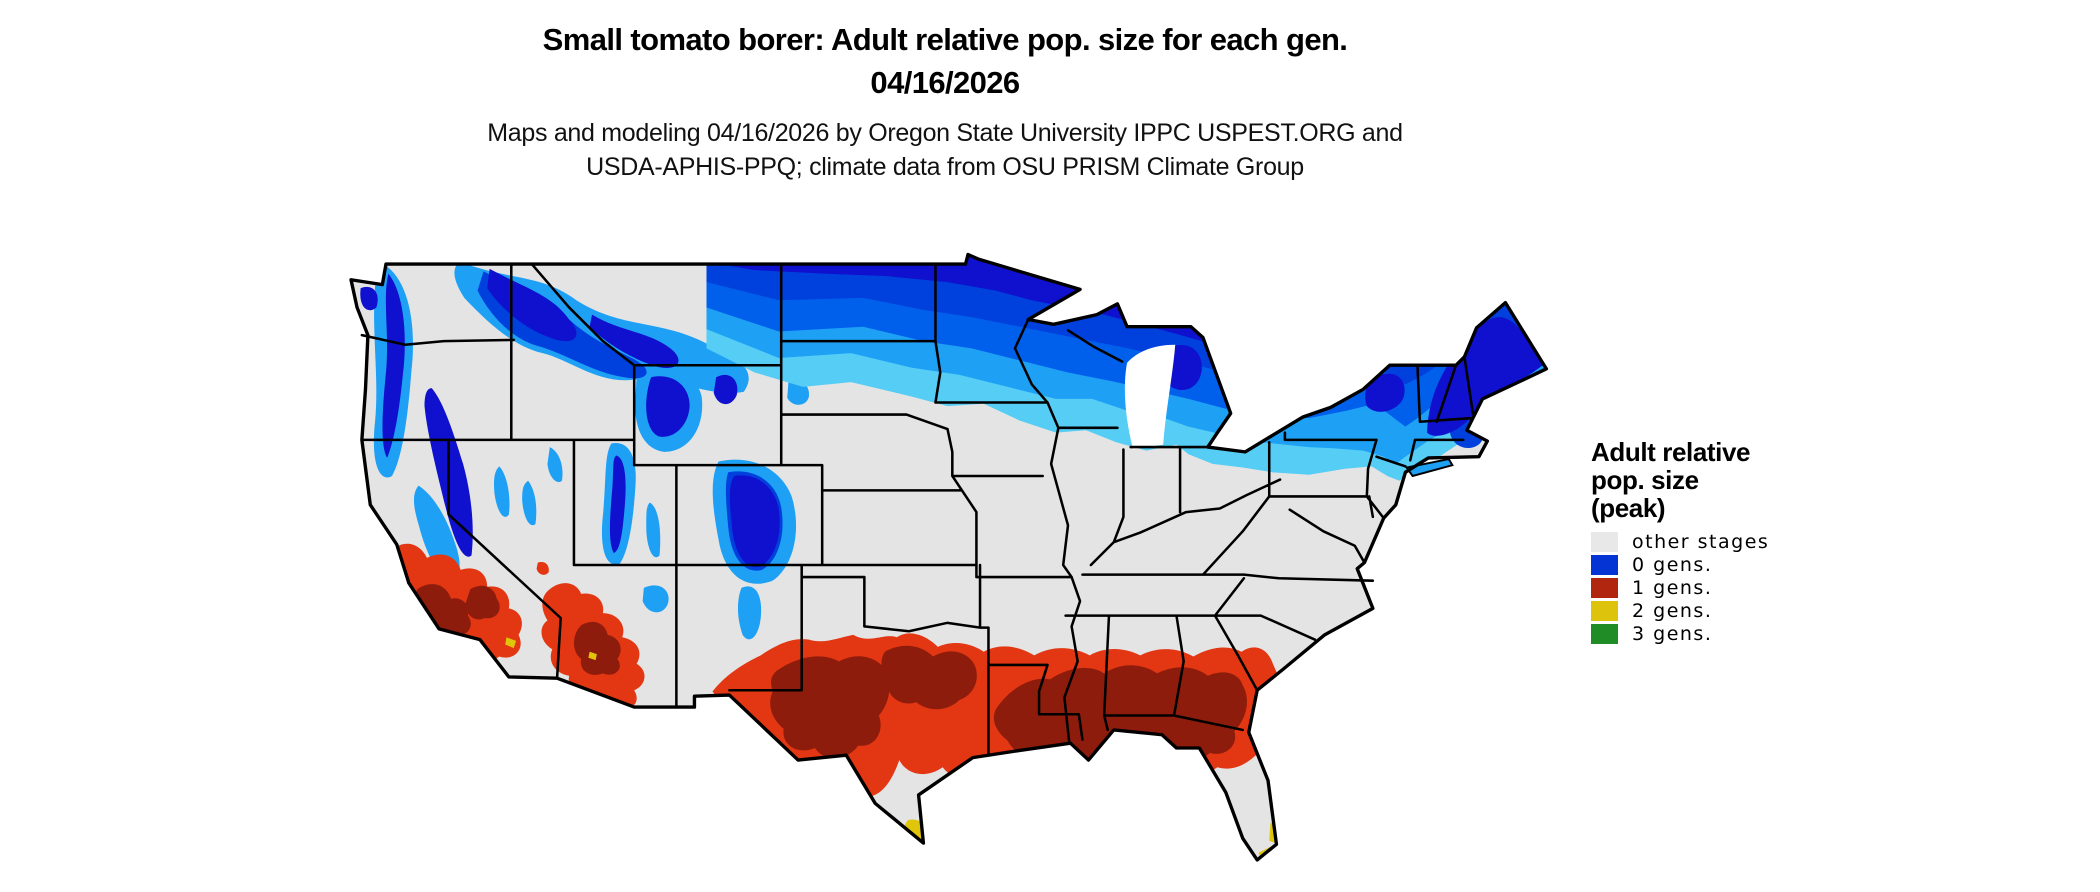  Describe the element at coordinates (1672, 588) in the screenshot. I see `legend-item-label: 1 gens.` at that location.